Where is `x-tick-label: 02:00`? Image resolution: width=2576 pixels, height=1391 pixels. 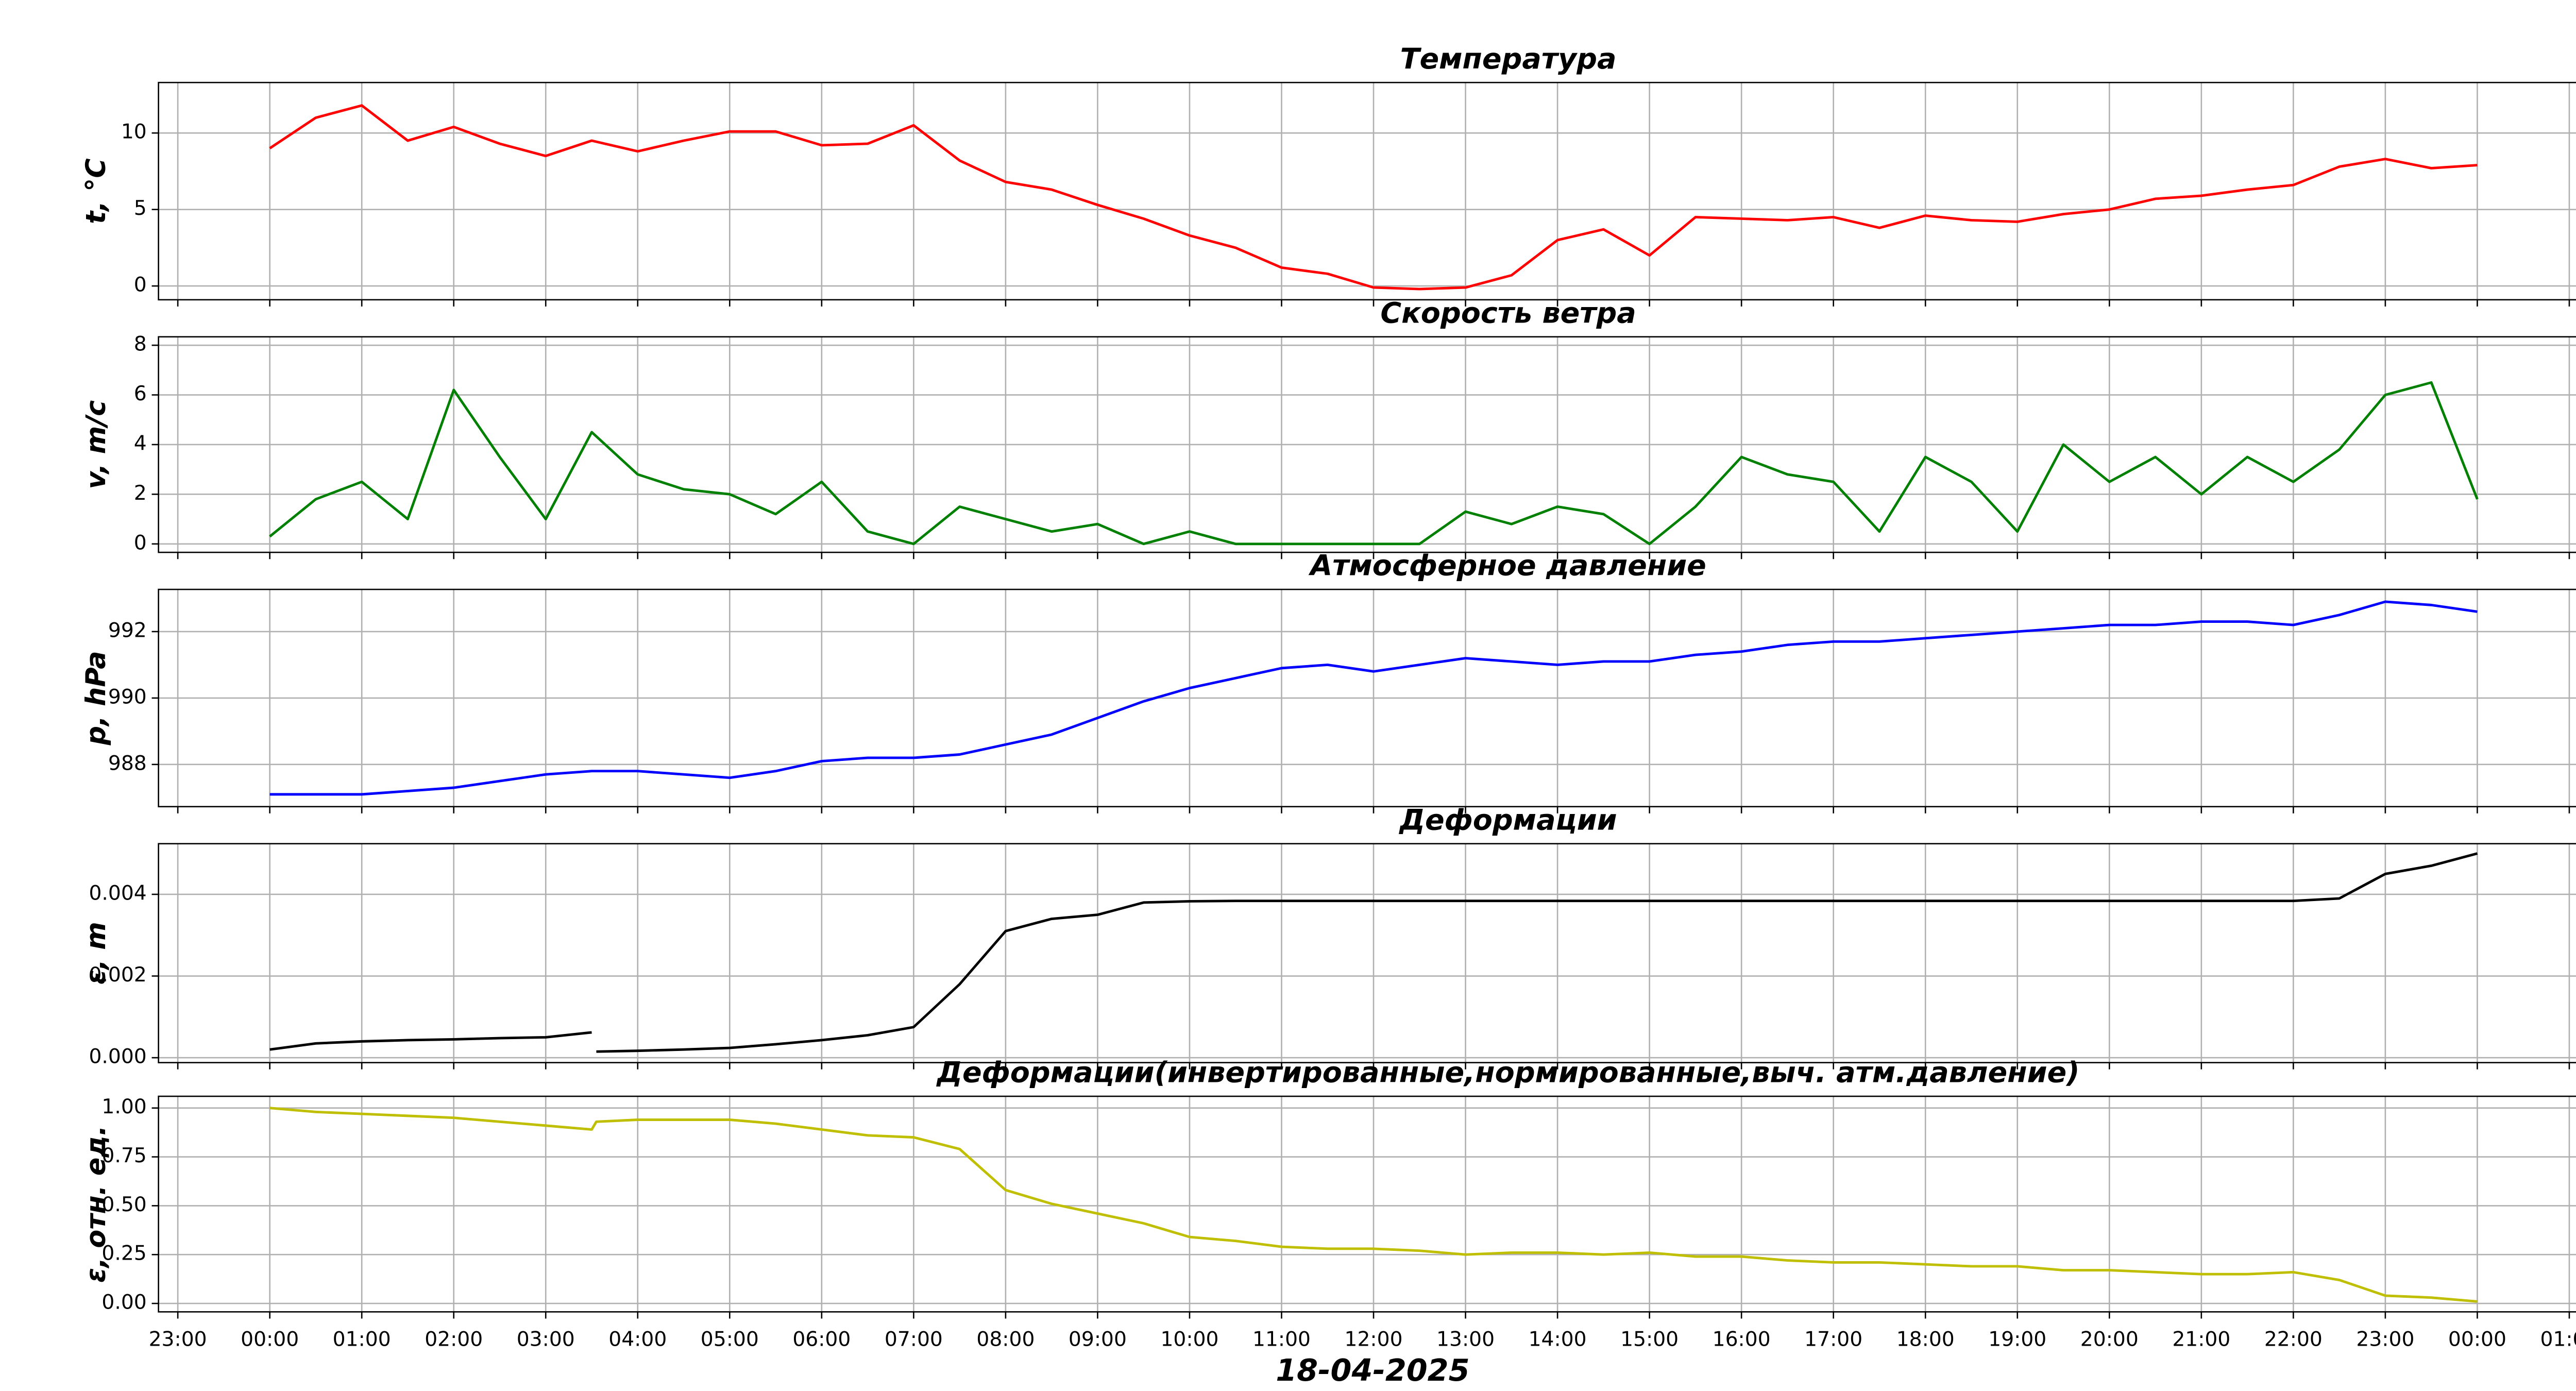
x-tick-label: 02:00 is located at coordinates (454, 1339).